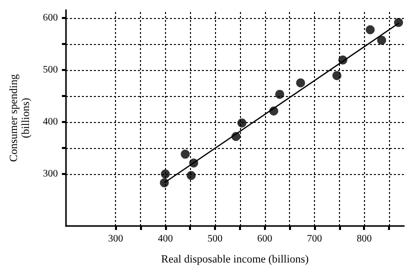 This screenshot has width=410, height=272. What do you see at coordinates (314, 239) in the screenshot?
I see `x-tick-label: 700` at bounding box center [314, 239].